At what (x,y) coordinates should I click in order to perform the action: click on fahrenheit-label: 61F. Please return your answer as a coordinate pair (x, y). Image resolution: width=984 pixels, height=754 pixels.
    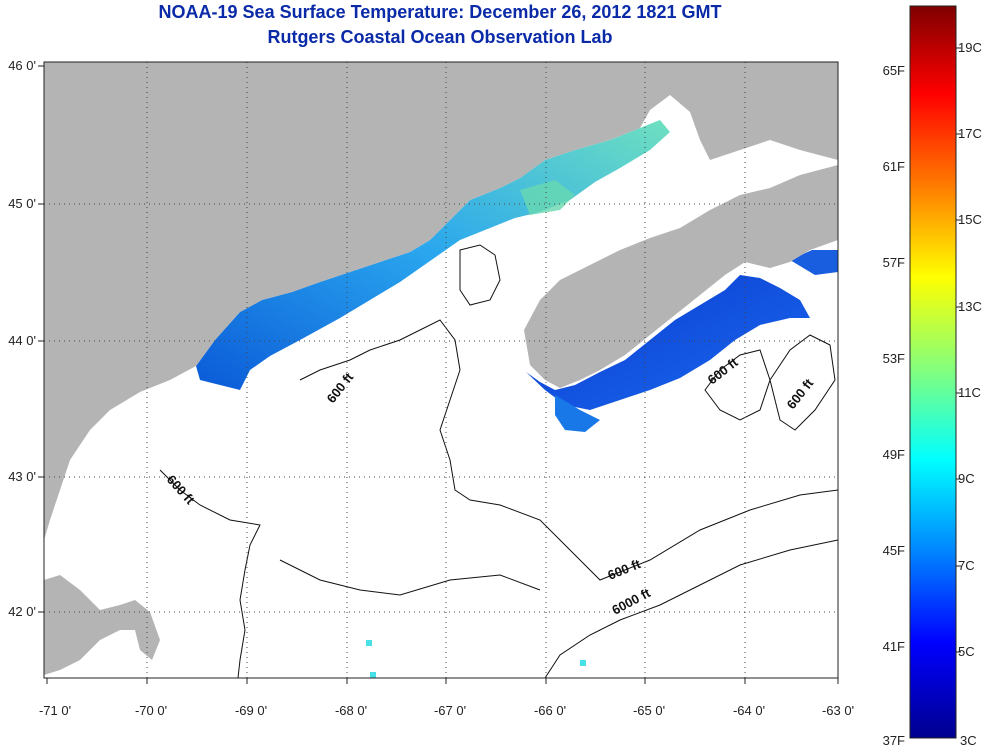
    Looking at the image, I should click on (894, 166).